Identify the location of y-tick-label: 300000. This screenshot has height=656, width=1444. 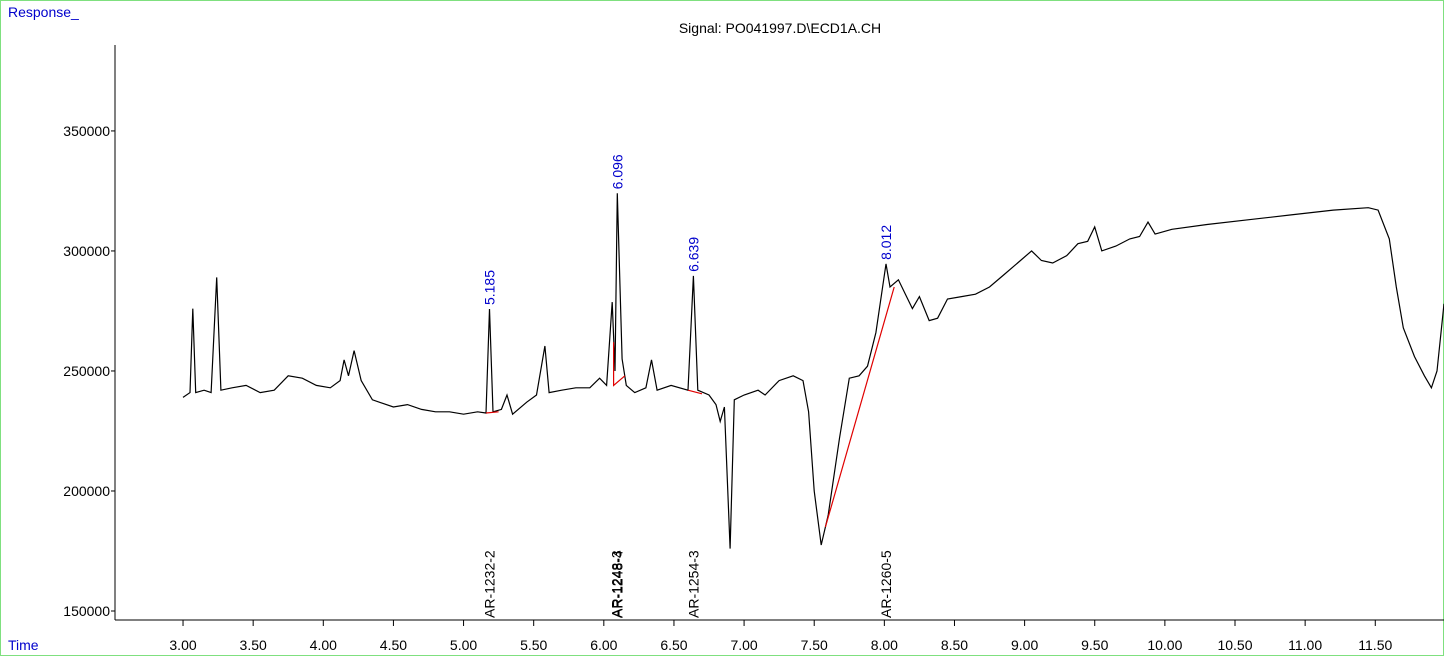
(86, 251).